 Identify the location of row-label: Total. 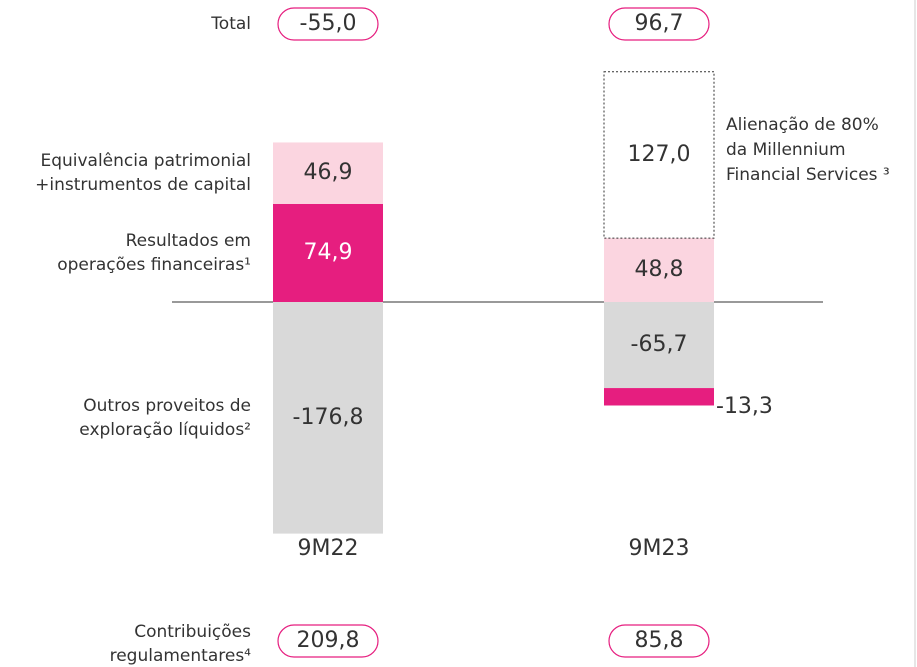
(230, 24).